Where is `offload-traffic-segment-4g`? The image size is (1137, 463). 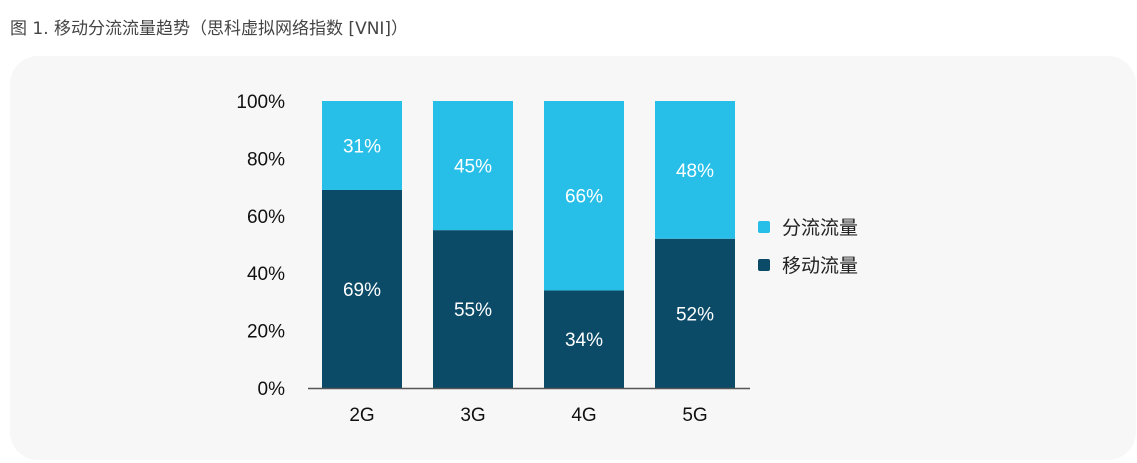 offload-traffic-segment-4g is located at coordinates (584, 196).